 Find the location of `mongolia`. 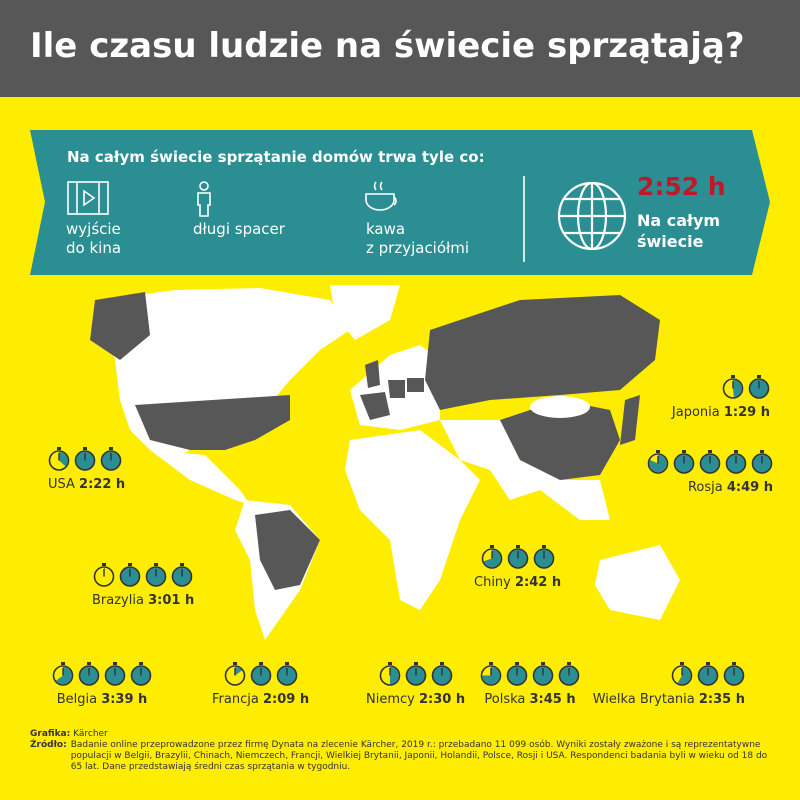

mongolia is located at coordinates (560, 407).